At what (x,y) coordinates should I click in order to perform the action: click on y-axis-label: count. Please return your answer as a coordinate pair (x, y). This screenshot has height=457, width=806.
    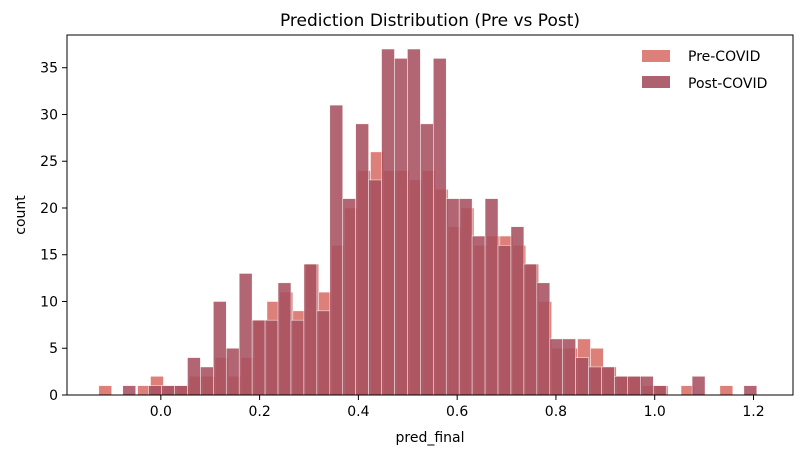
    Looking at the image, I should click on (21, 215).